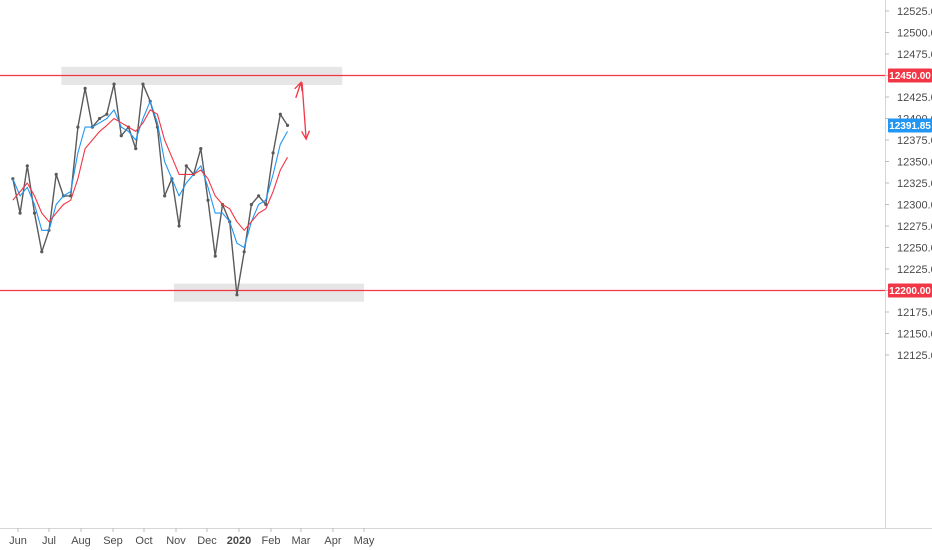 This screenshot has height=550, width=932. I want to click on price-tag-label-2: 12200.00, so click(910, 291).